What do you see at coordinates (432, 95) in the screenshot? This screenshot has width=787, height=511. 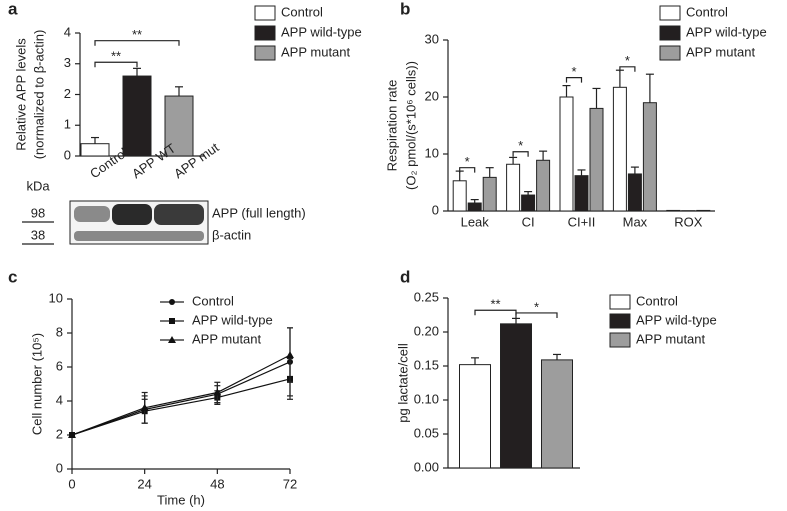 I see `y-tick-label: 20` at bounding box center [432, 95].